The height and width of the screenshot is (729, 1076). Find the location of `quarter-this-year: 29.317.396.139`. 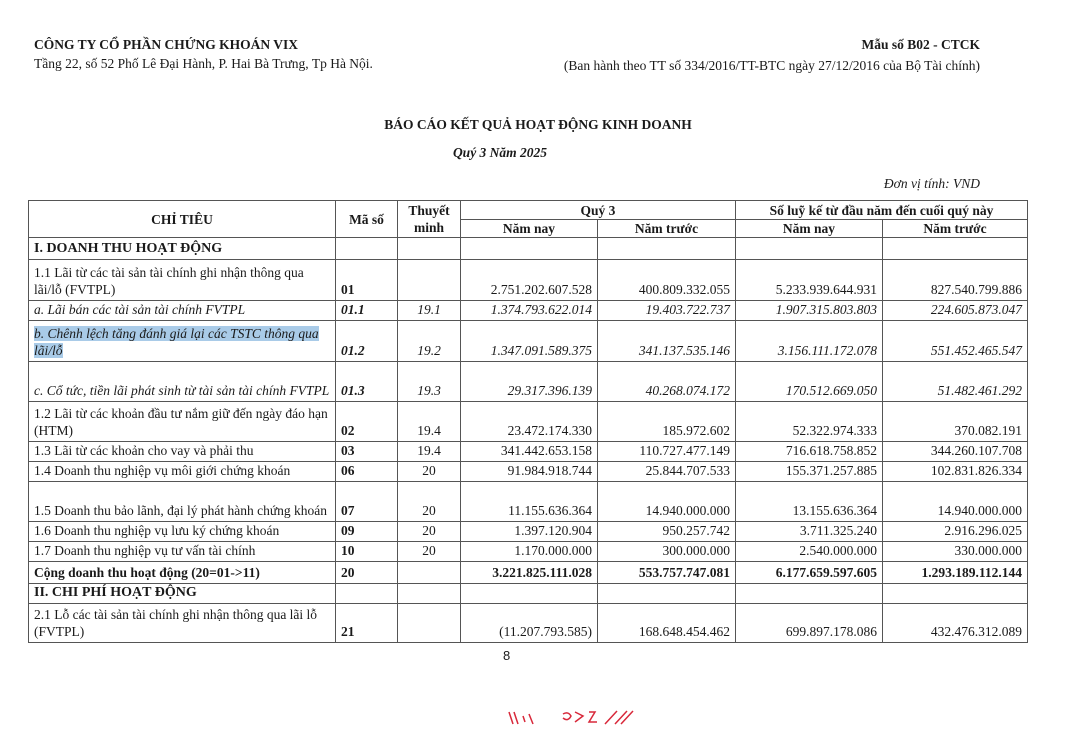

quarter-this-year: 29.317.396.139 is located at coordinates (529, 381).